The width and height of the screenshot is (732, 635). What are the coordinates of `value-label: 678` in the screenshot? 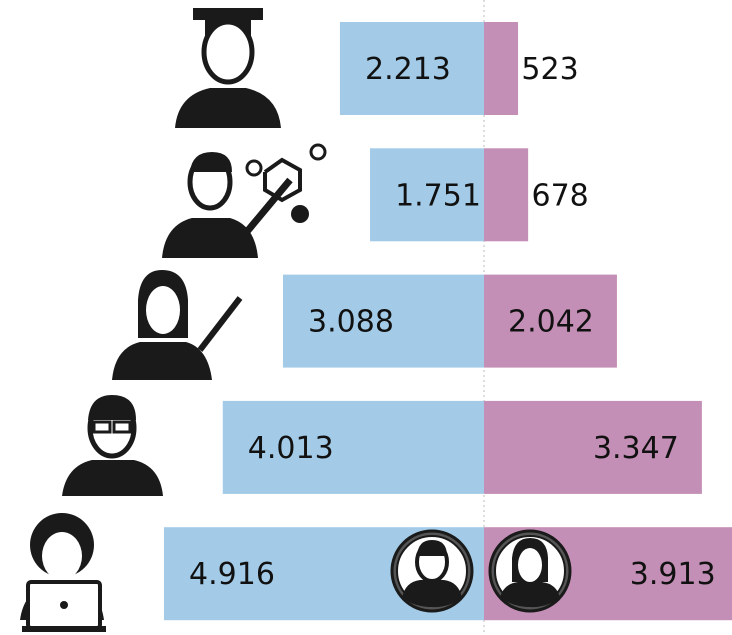 It's located at (560, 195).